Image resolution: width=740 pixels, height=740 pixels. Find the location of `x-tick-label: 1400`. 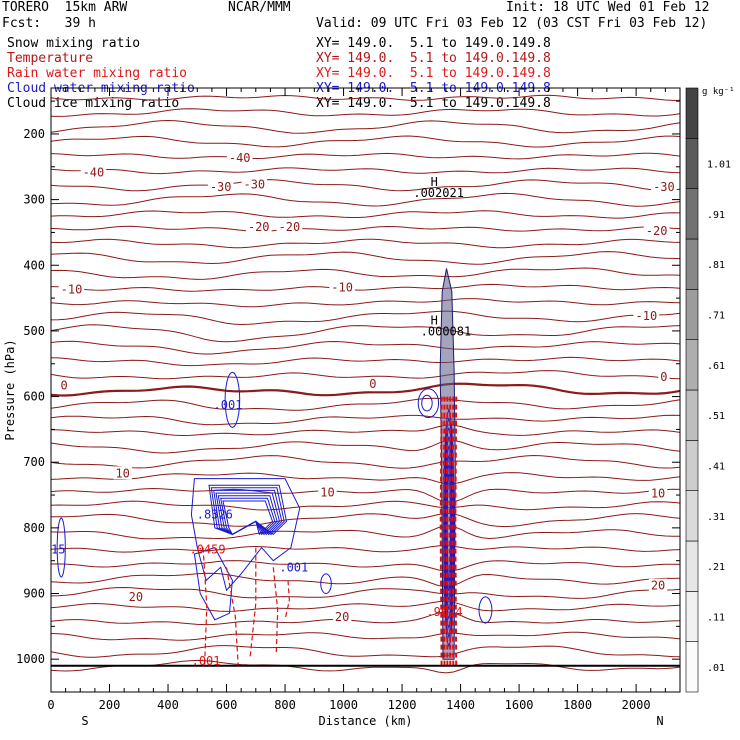

x-tick-label: 1400 is located at coordinates (460, 705).